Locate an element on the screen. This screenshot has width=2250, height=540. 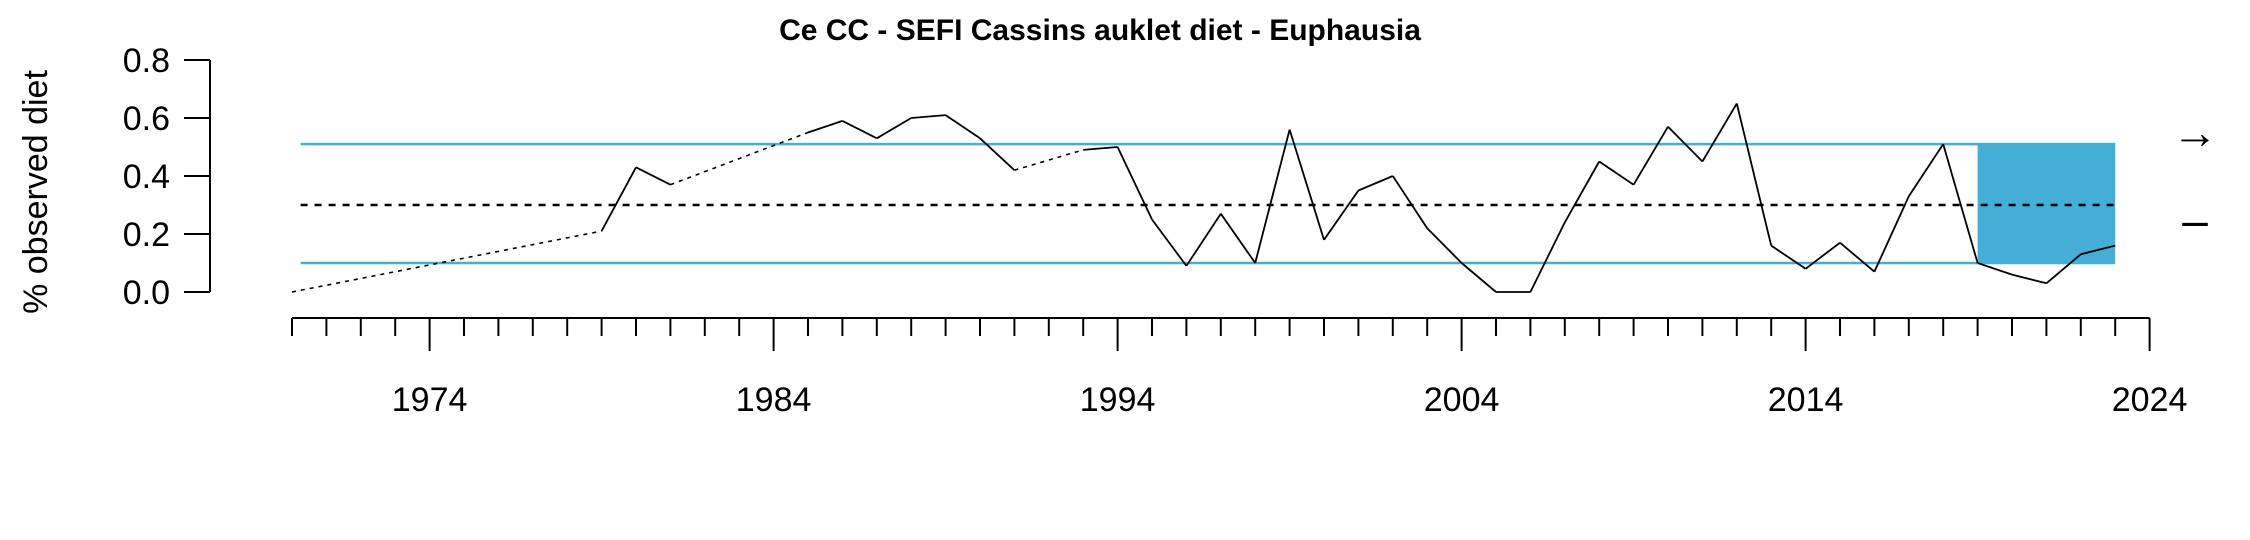
recent-window-rect is located at coordinates (2046, 203).